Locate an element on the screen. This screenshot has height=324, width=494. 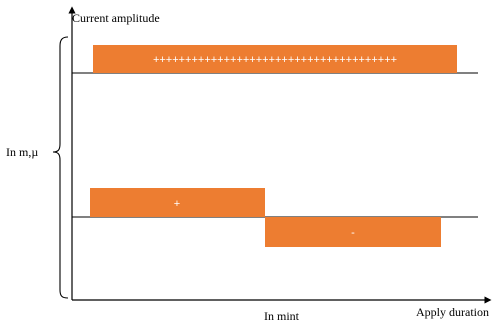
top-constant-pulse is located at coordinates (275, 59).